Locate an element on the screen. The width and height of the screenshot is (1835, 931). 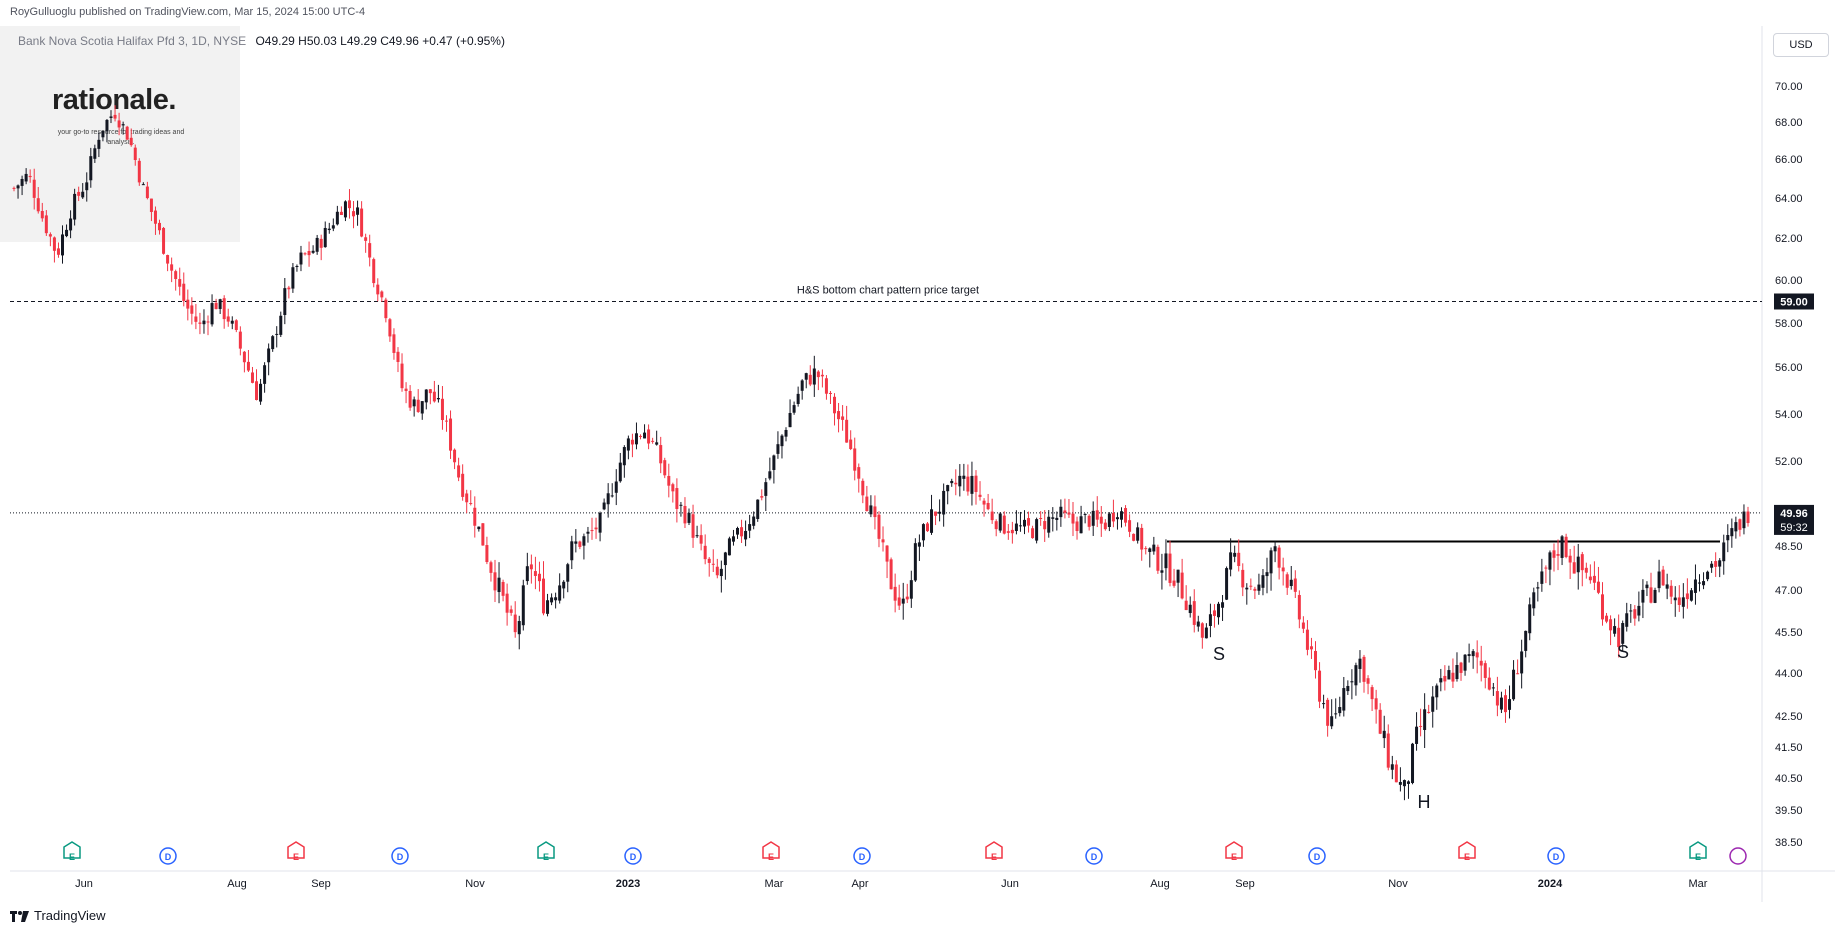
tradingview-icon is located at coordinates (20, 916).